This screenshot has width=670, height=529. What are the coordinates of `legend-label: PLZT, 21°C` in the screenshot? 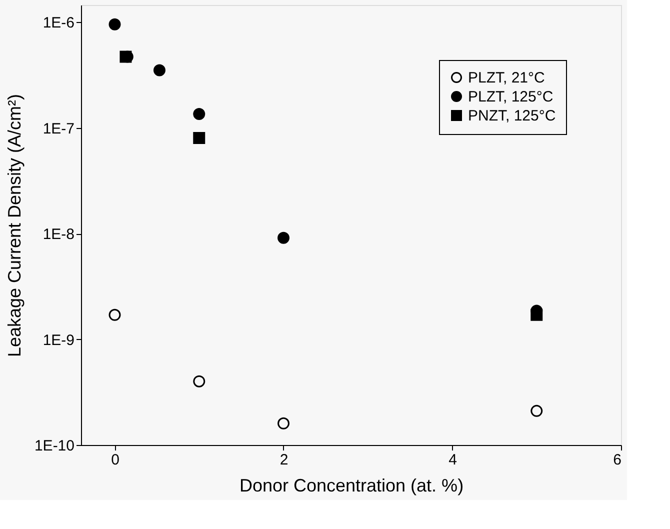 It's located at (507, 78).